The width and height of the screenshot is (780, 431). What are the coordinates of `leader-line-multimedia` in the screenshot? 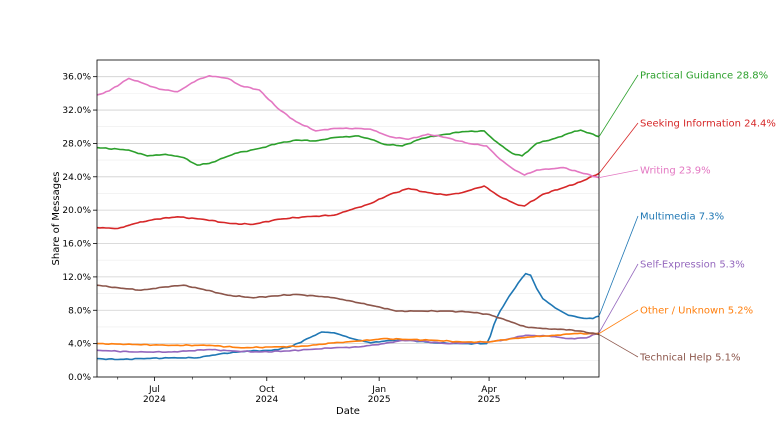 It's located at (618, 266).